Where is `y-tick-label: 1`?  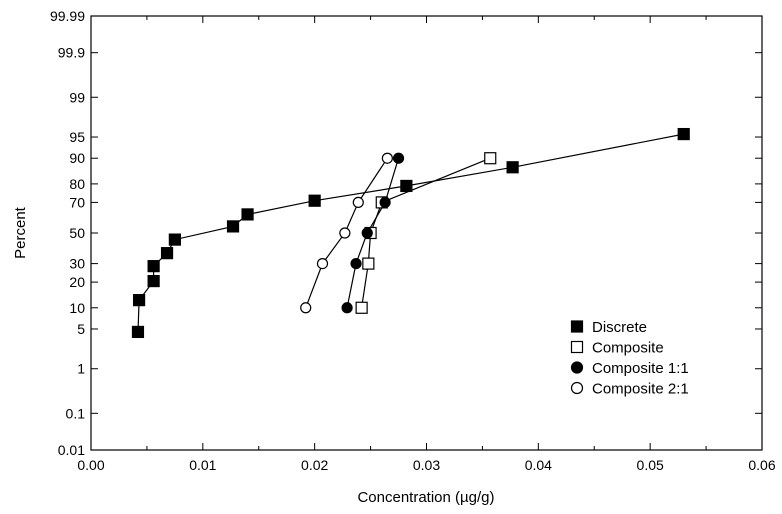 y-tick-label: 1 is located at coordinates (81, 369).